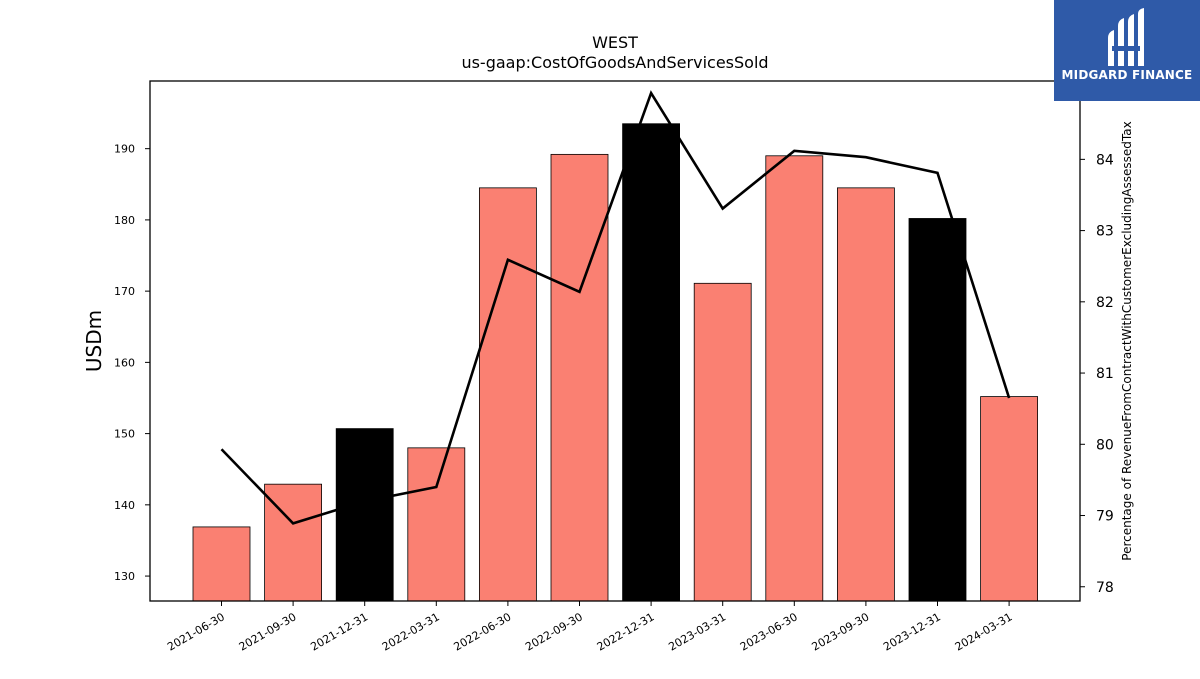 The height and width of the screenshot is (679, 1200). Describe the element at coordinates (769, 631) in the screenshot. I see `x-tick-label: 2023-06-30` at that location.